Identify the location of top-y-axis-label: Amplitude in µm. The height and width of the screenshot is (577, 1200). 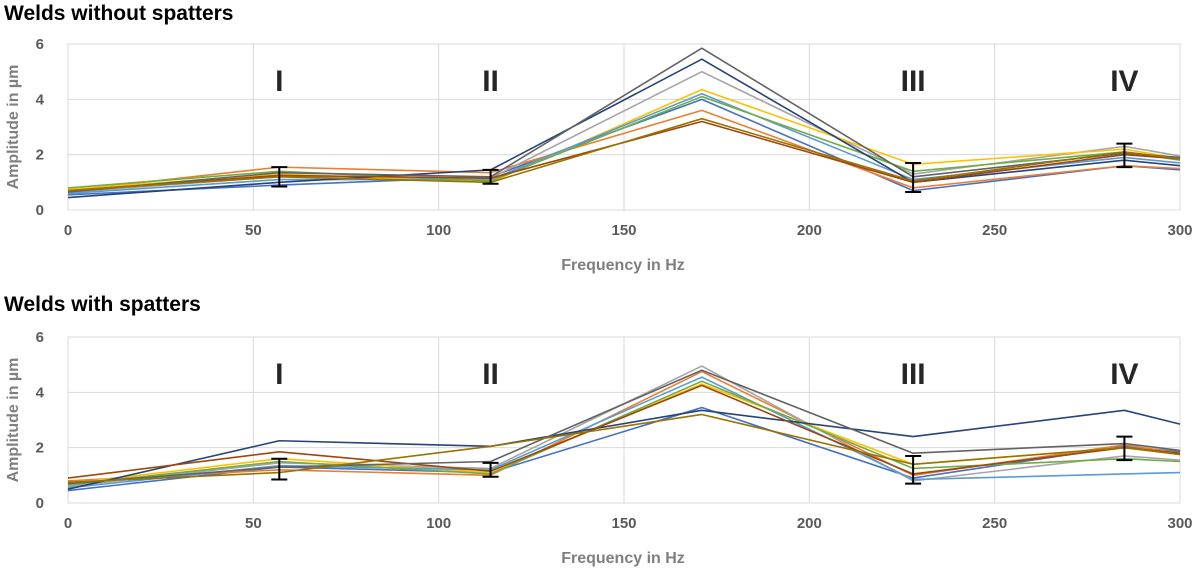
(13, 127).